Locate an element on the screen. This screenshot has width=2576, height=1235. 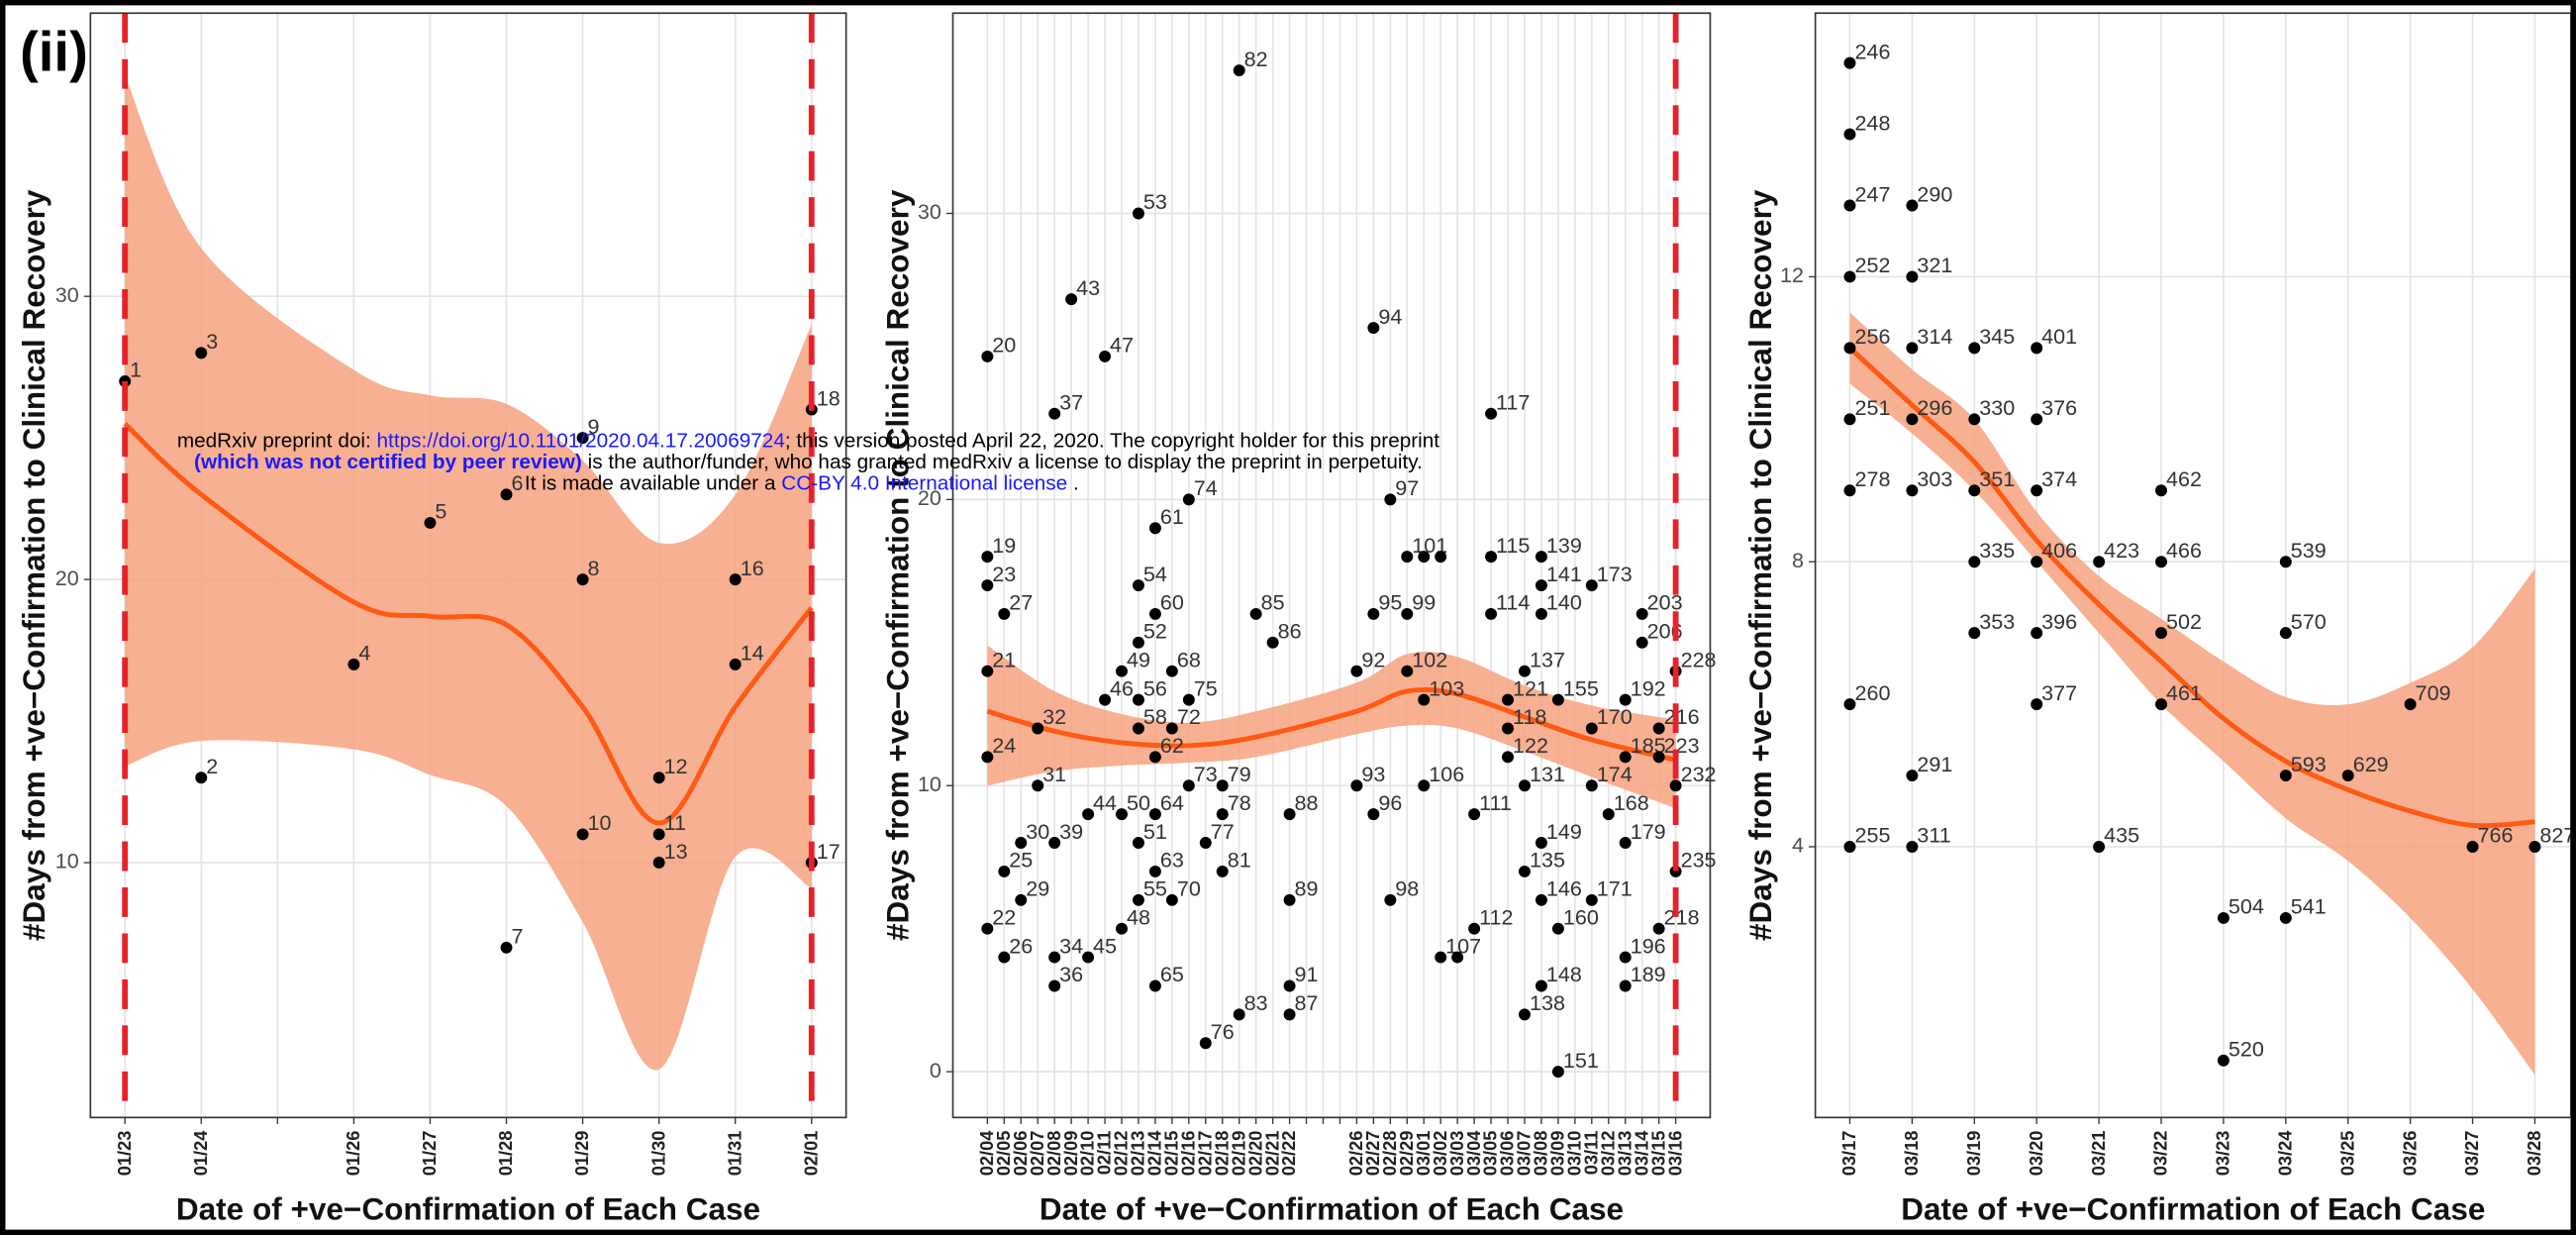
point-label: 2 is located at coordinates (212, 766).